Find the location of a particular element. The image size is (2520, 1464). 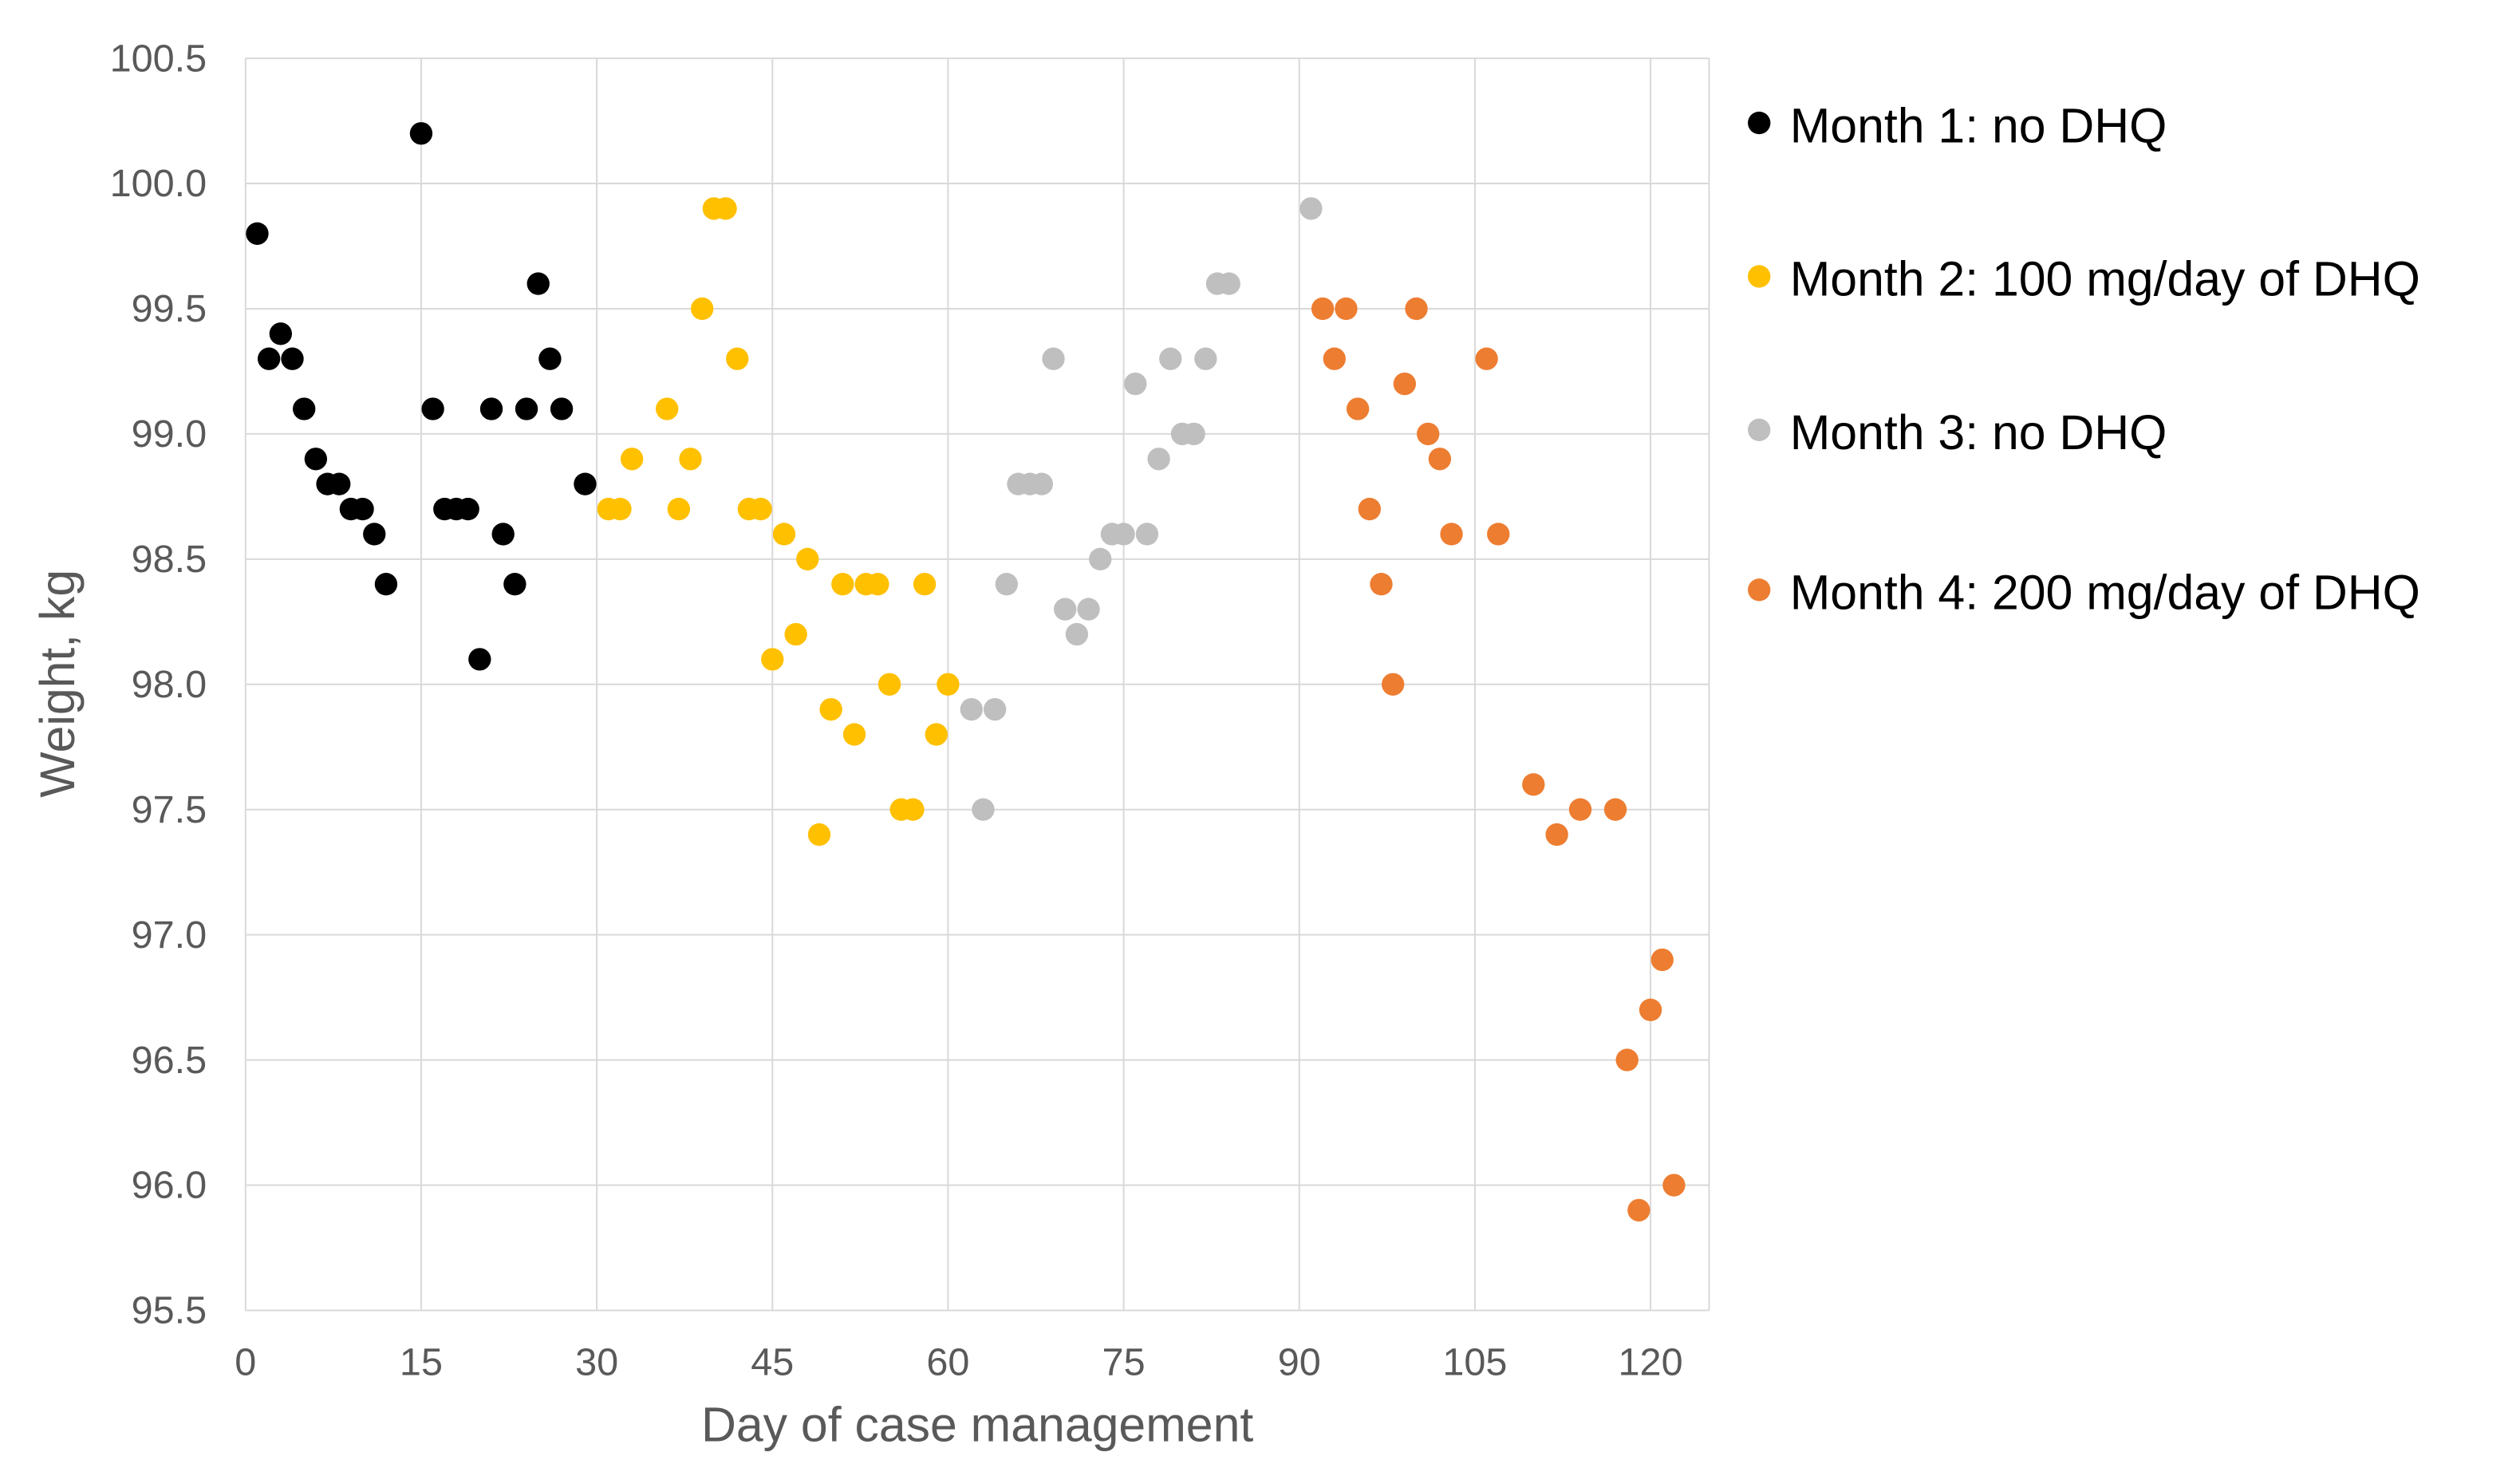

x-tick-label: 60 is located at coordinates (948, 1361).